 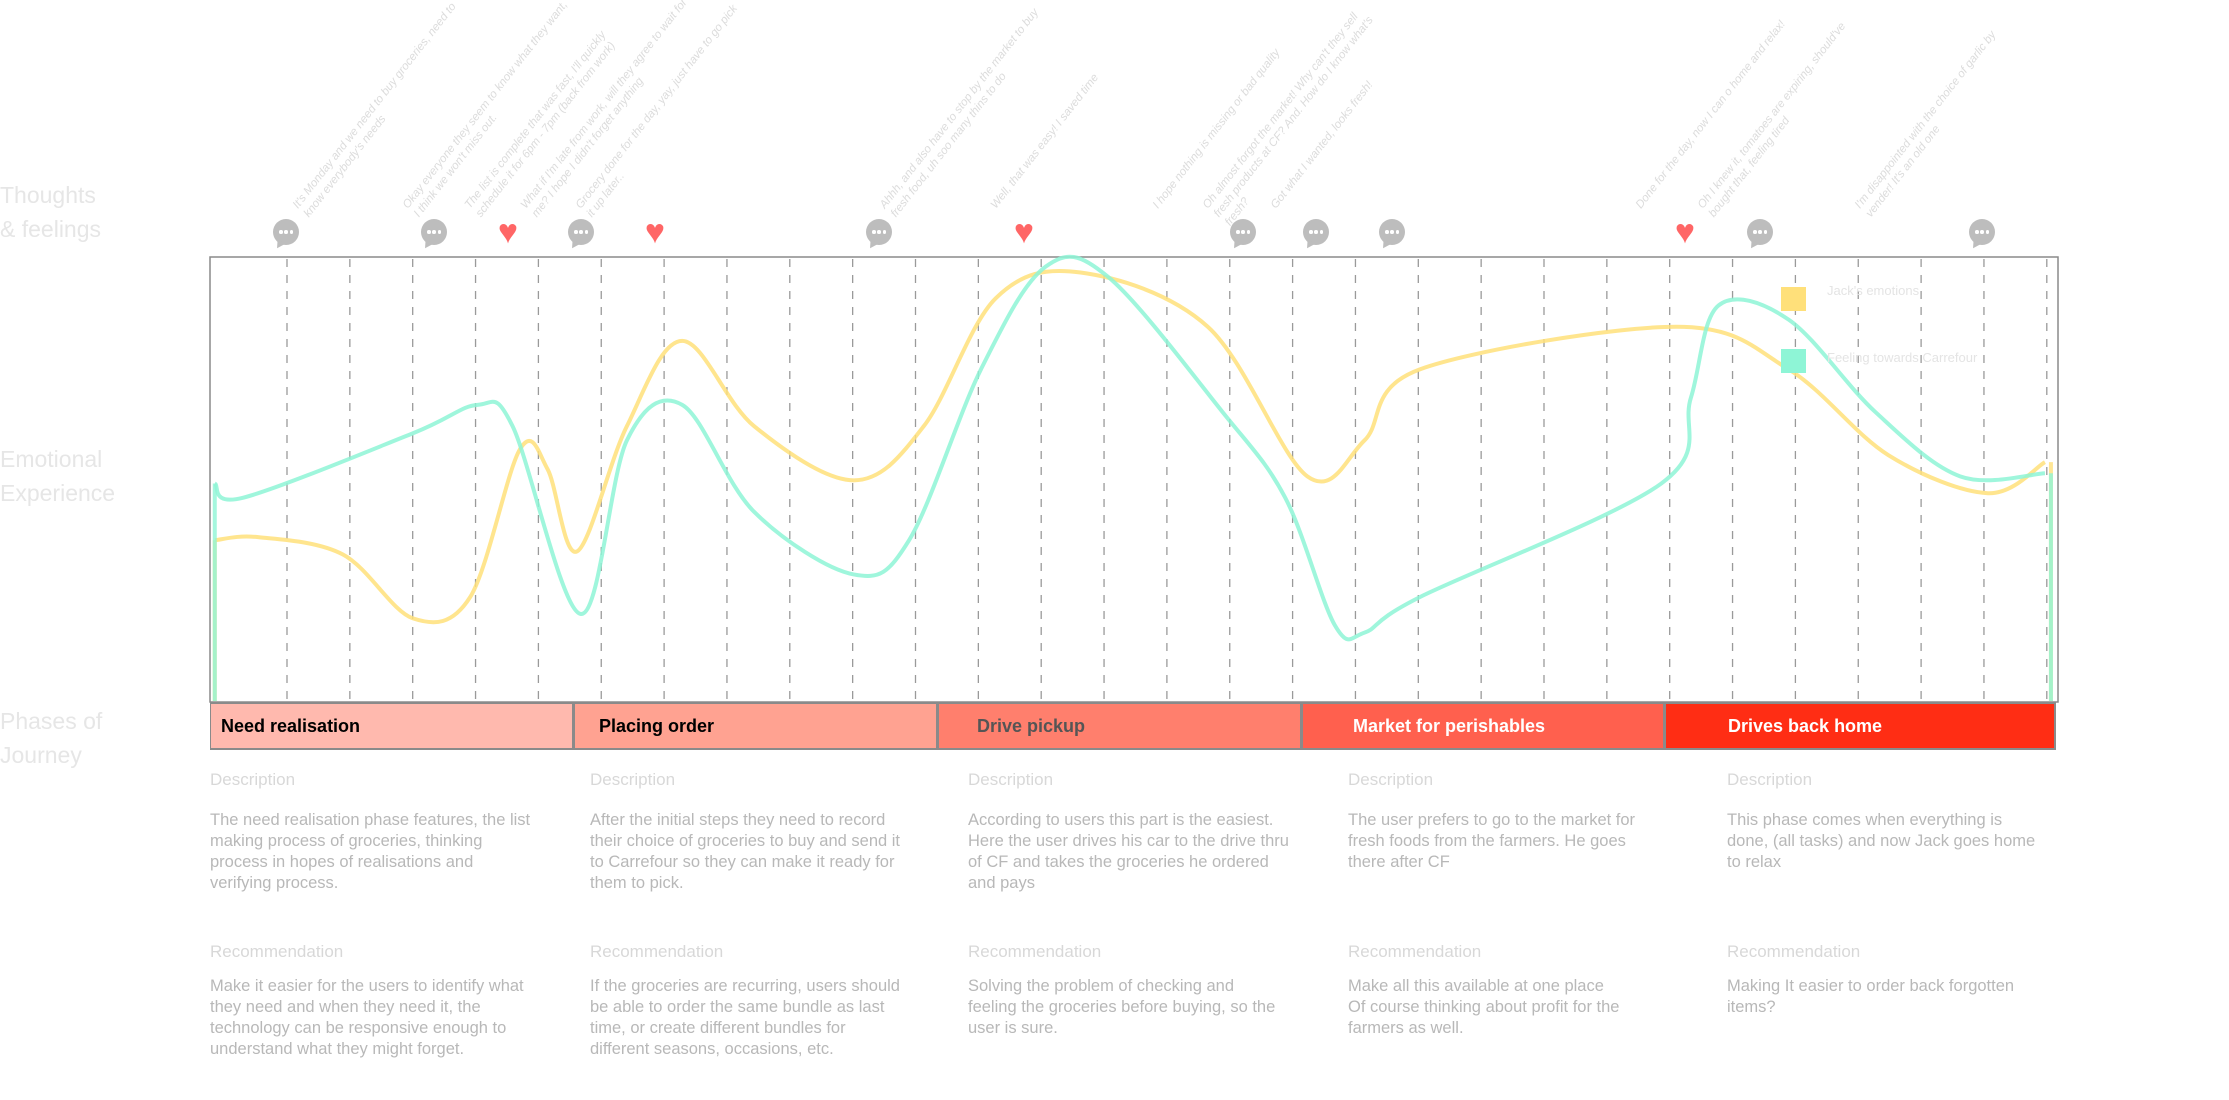 I want to click on legend-swatch-carrefour, so click(x=1793, y=361).